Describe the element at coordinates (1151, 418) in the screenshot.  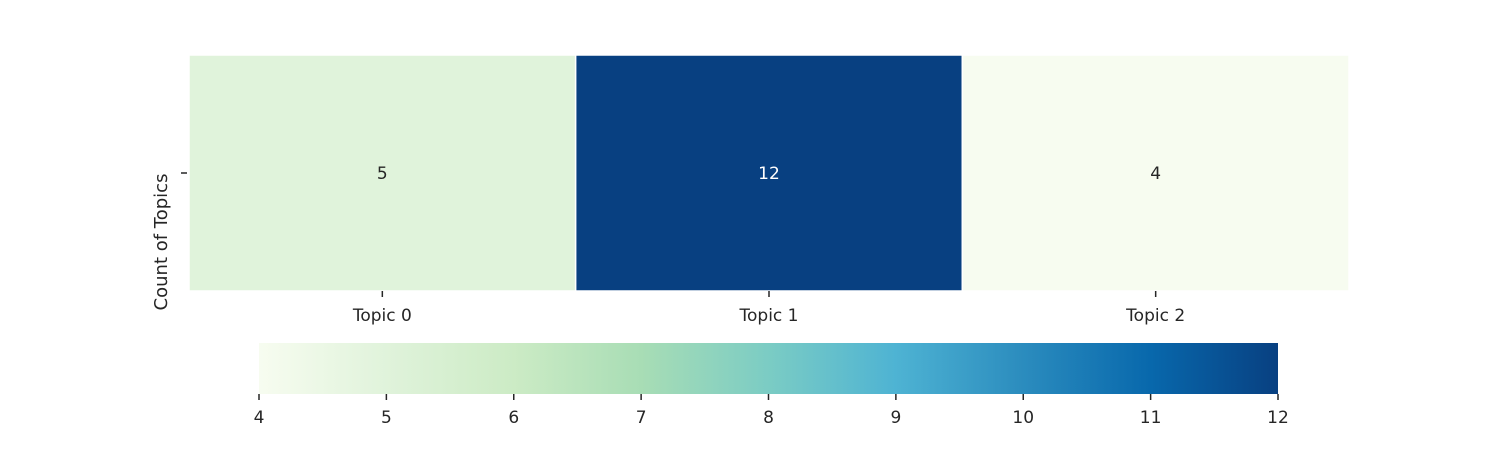
I see `colorbar-tick-label: 11` at that location.